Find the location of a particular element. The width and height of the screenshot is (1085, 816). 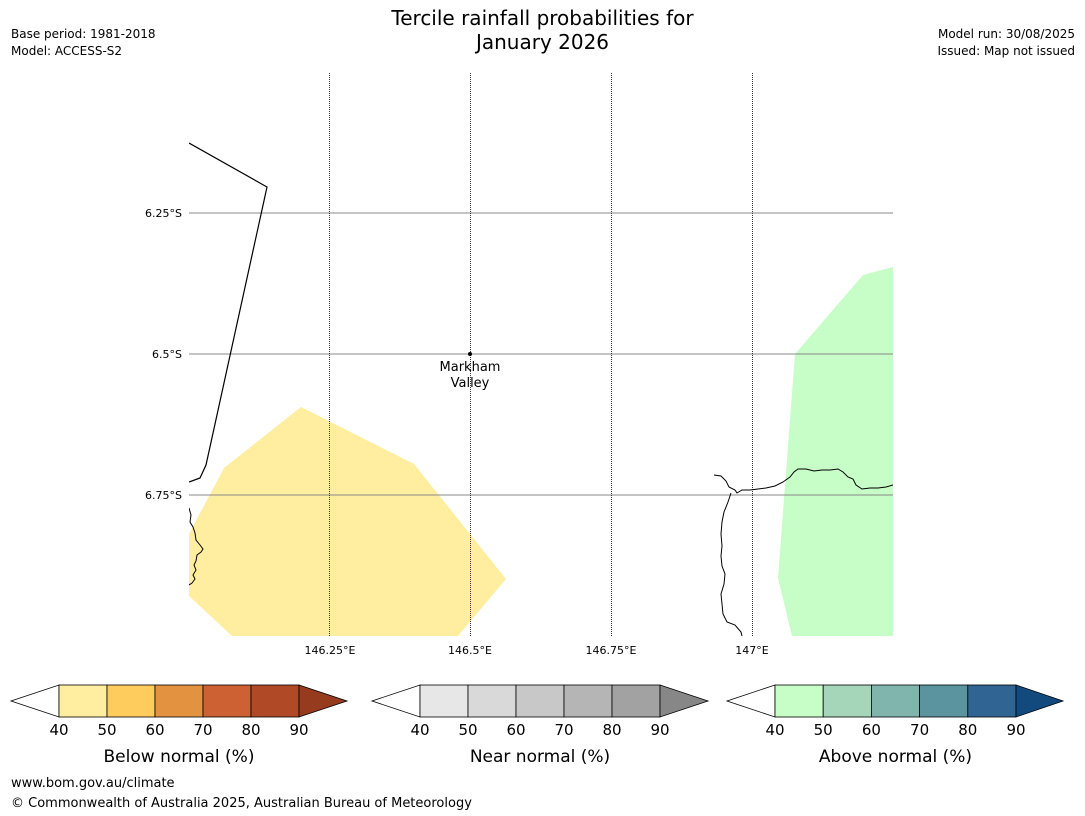

colorbar-2-tick-70: 70 is located at coordinates (563, 730).